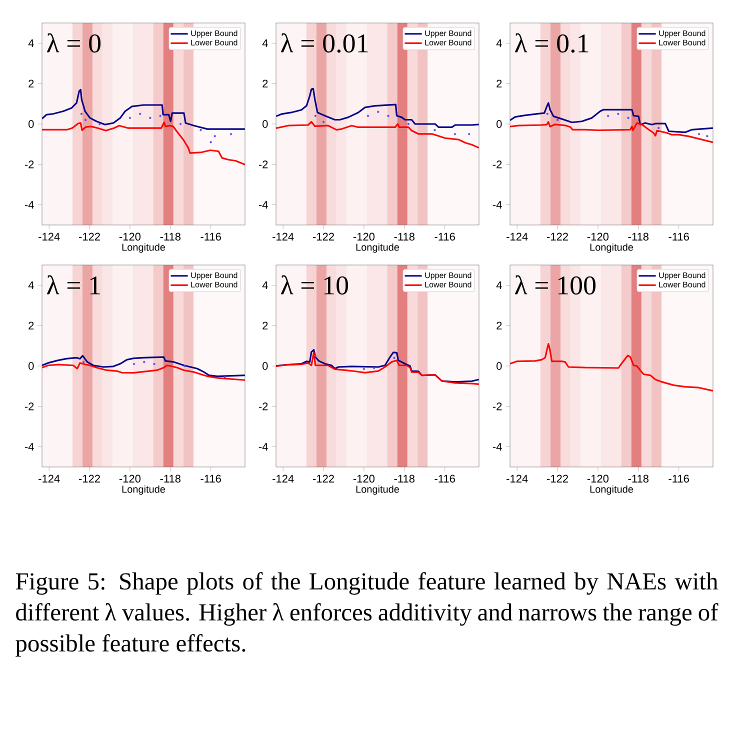 Image resolution: width=733 pixels, height=730 pixels. Describe the element at coordinates (73, 43) in the screenshot. I see `chart-title: λ = 0` at that location.